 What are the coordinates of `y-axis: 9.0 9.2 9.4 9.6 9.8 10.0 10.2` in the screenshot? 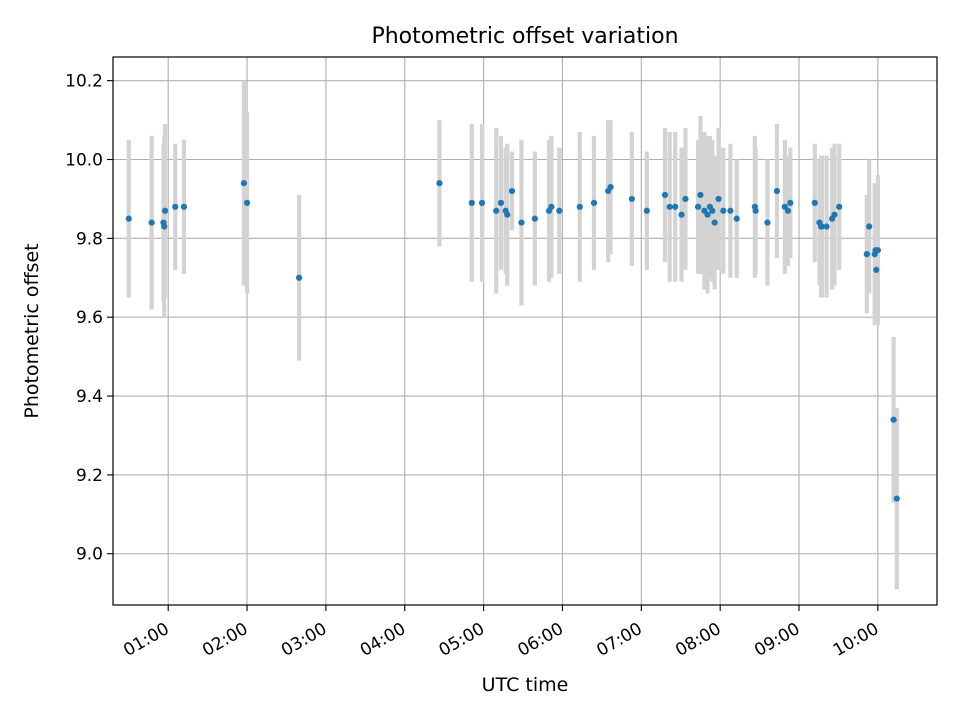 It's located at (89, 318).